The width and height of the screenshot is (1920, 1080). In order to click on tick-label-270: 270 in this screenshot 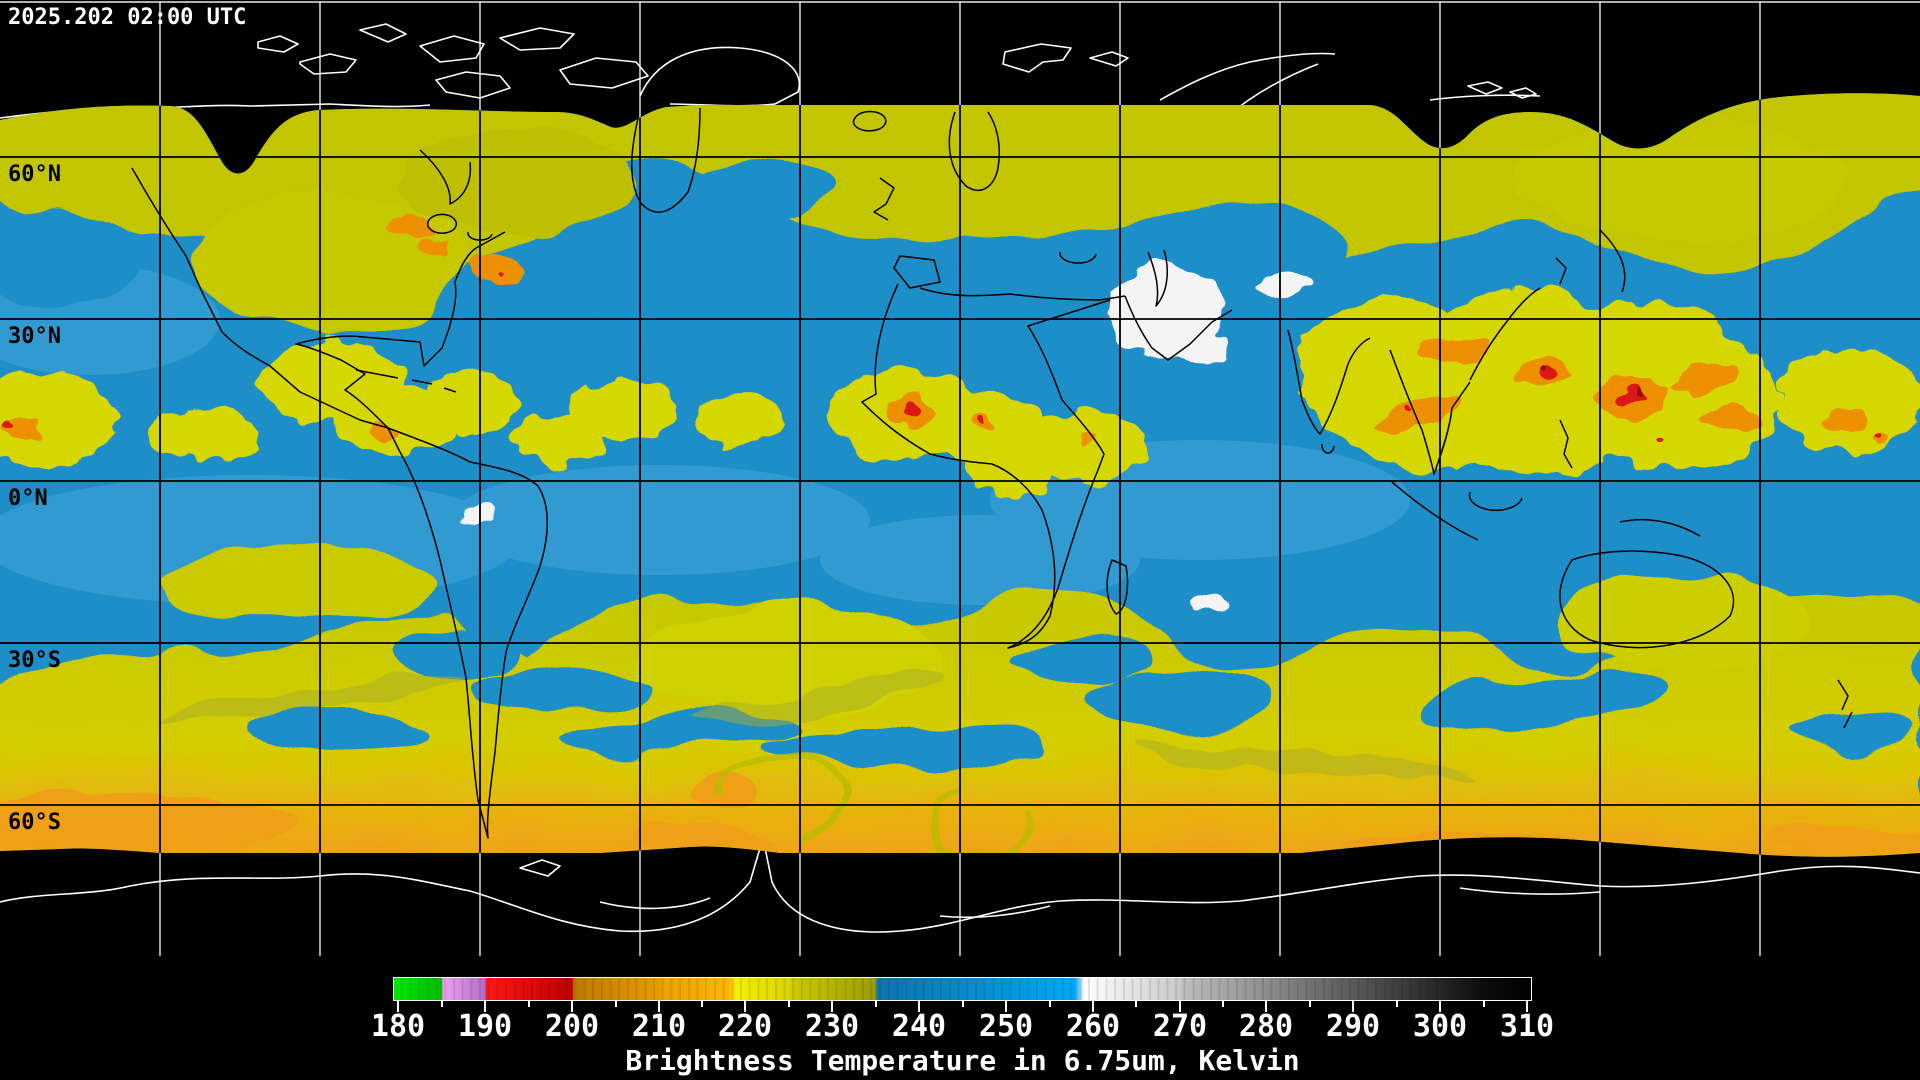, I will do `click(1180, 1026)`.